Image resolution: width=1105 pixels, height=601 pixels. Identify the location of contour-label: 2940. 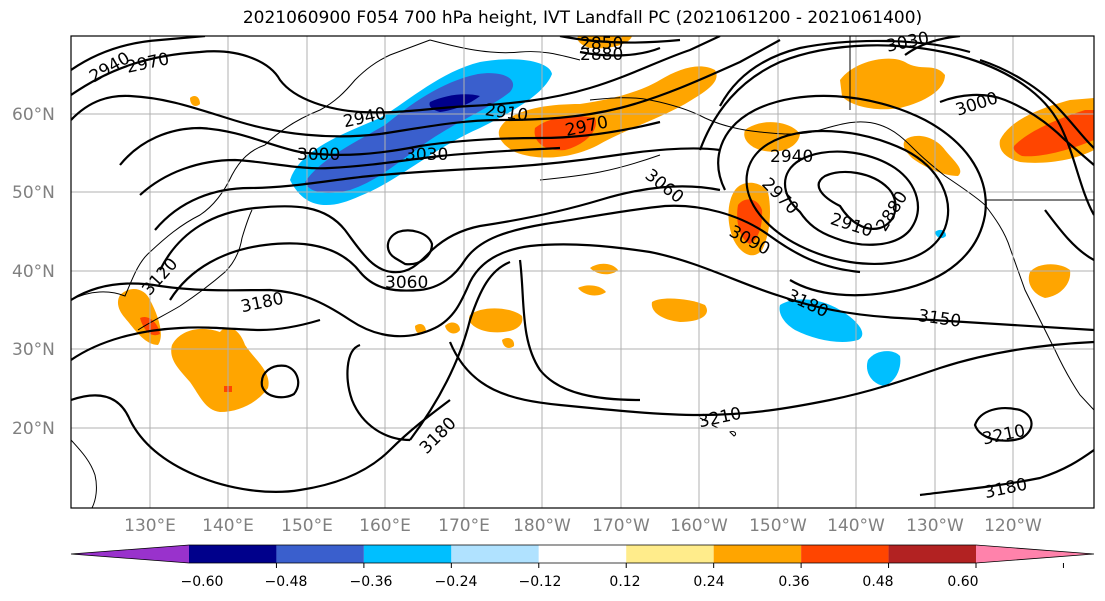
(791, 157).